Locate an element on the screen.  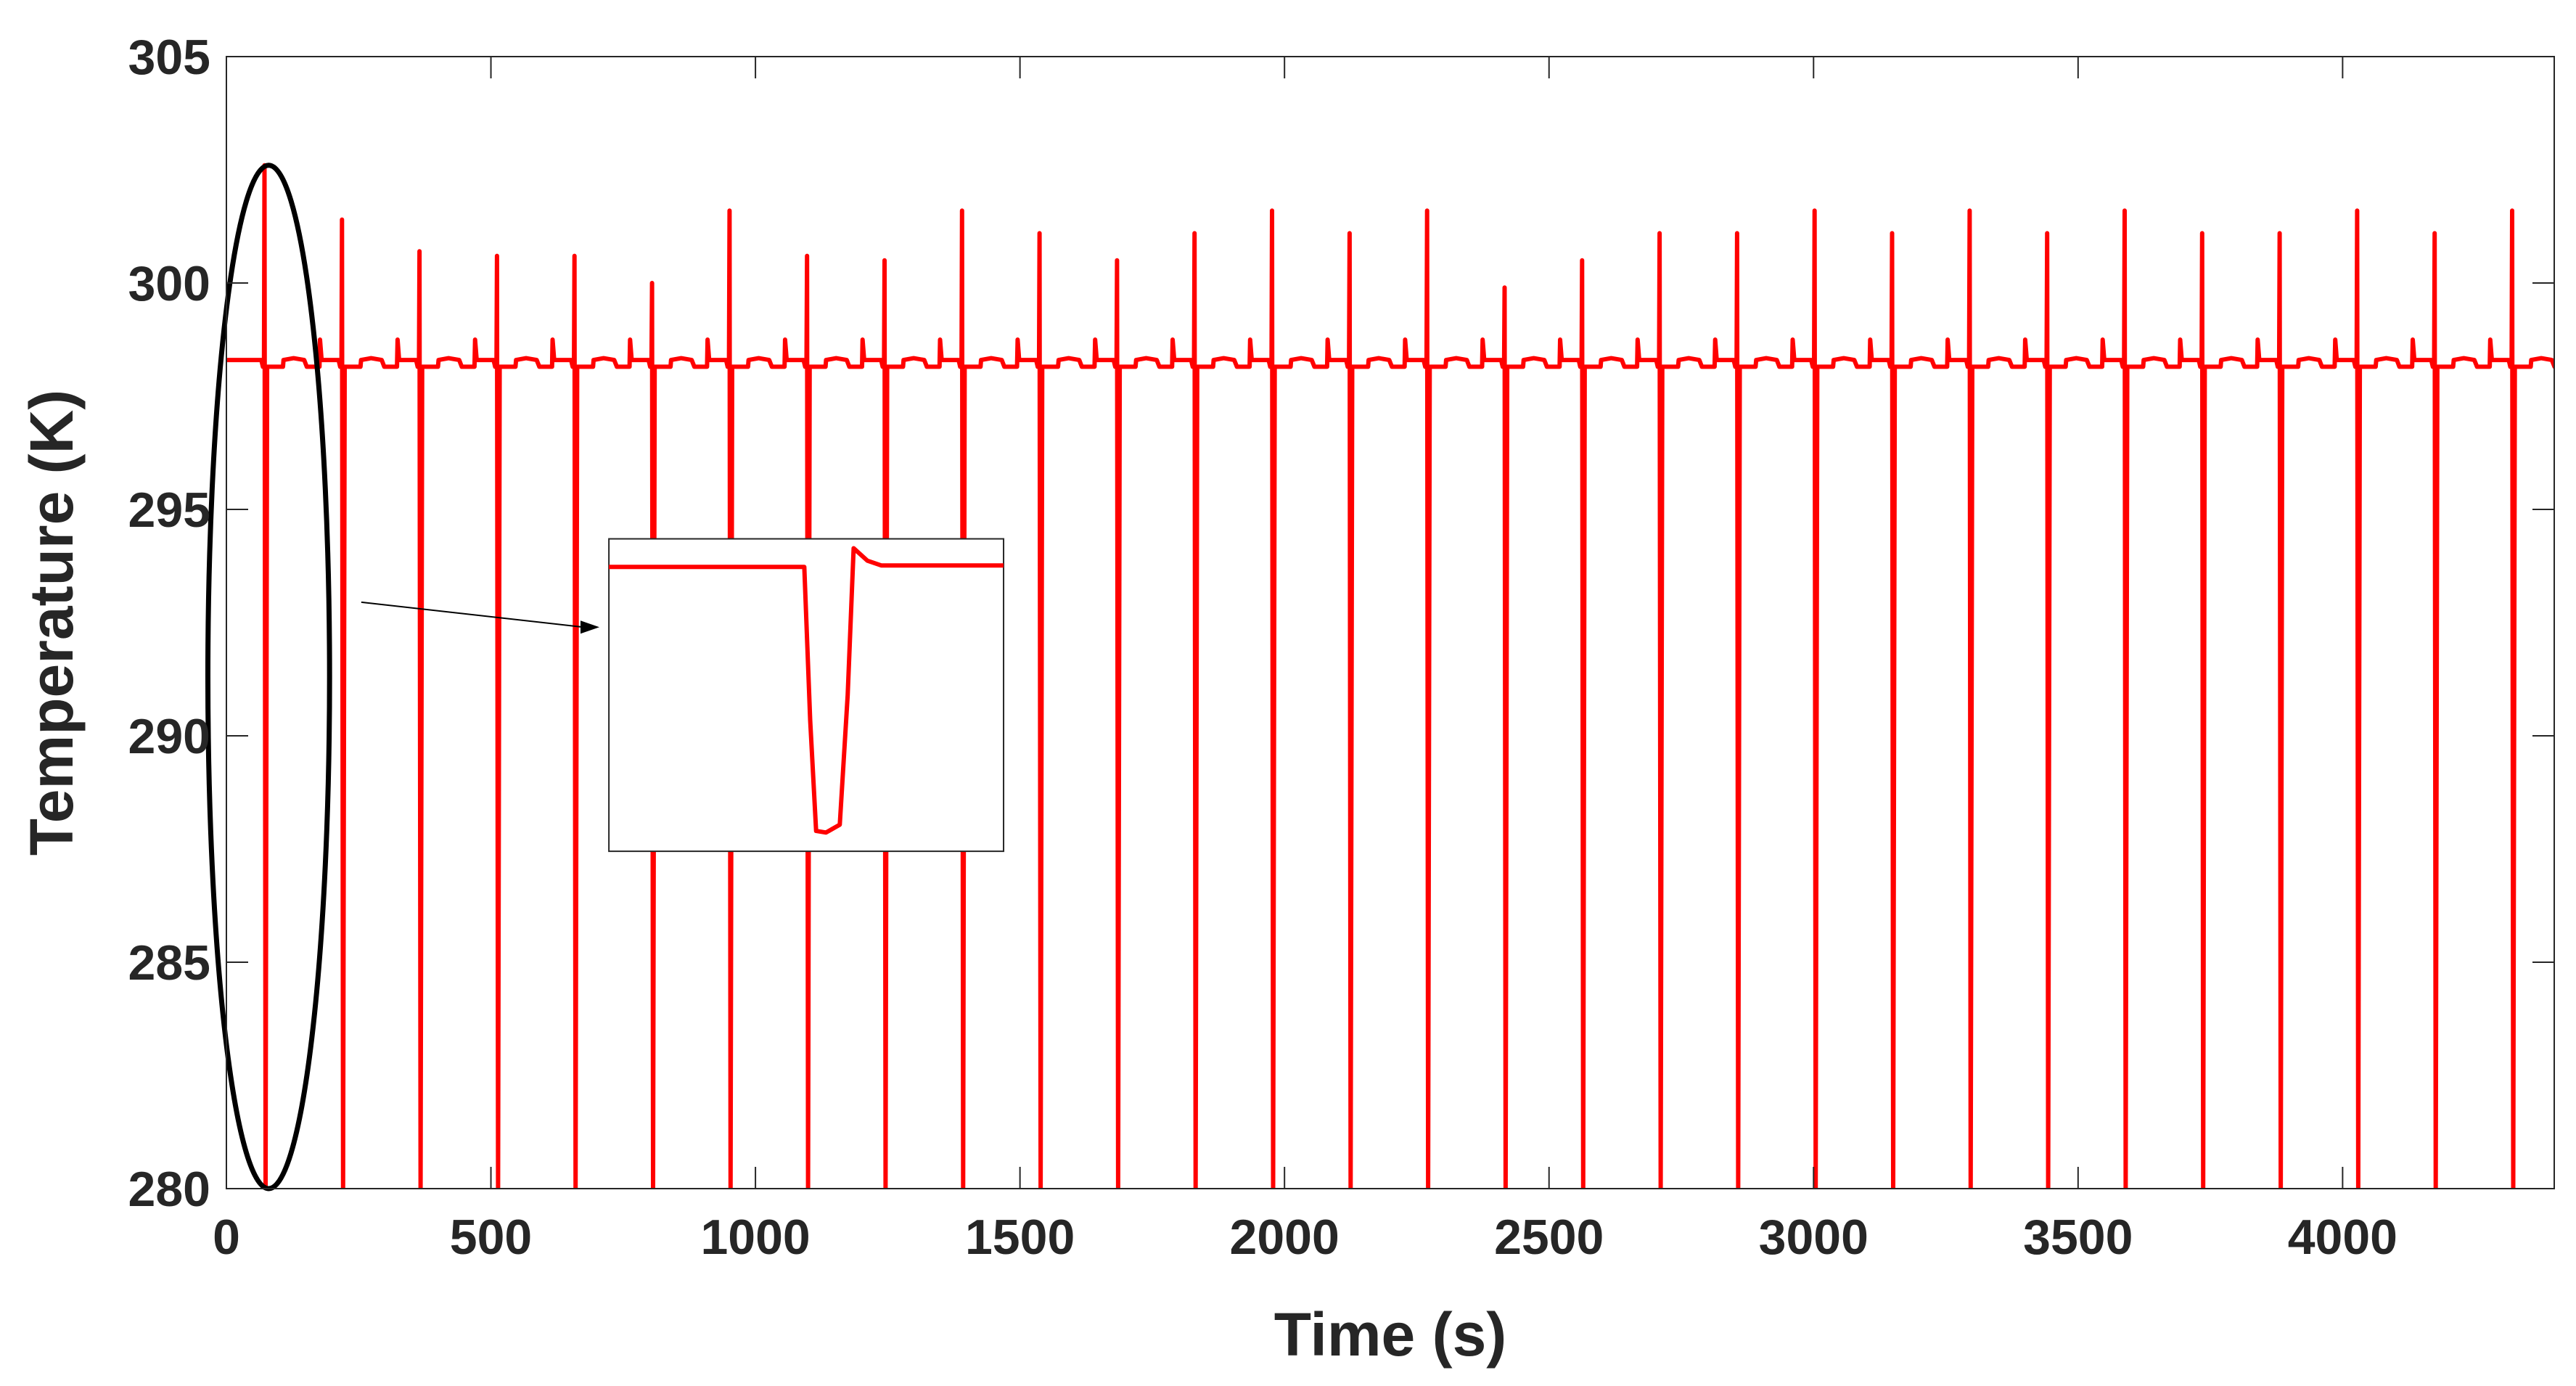
inset-layer is located at coordinates (806, 695).